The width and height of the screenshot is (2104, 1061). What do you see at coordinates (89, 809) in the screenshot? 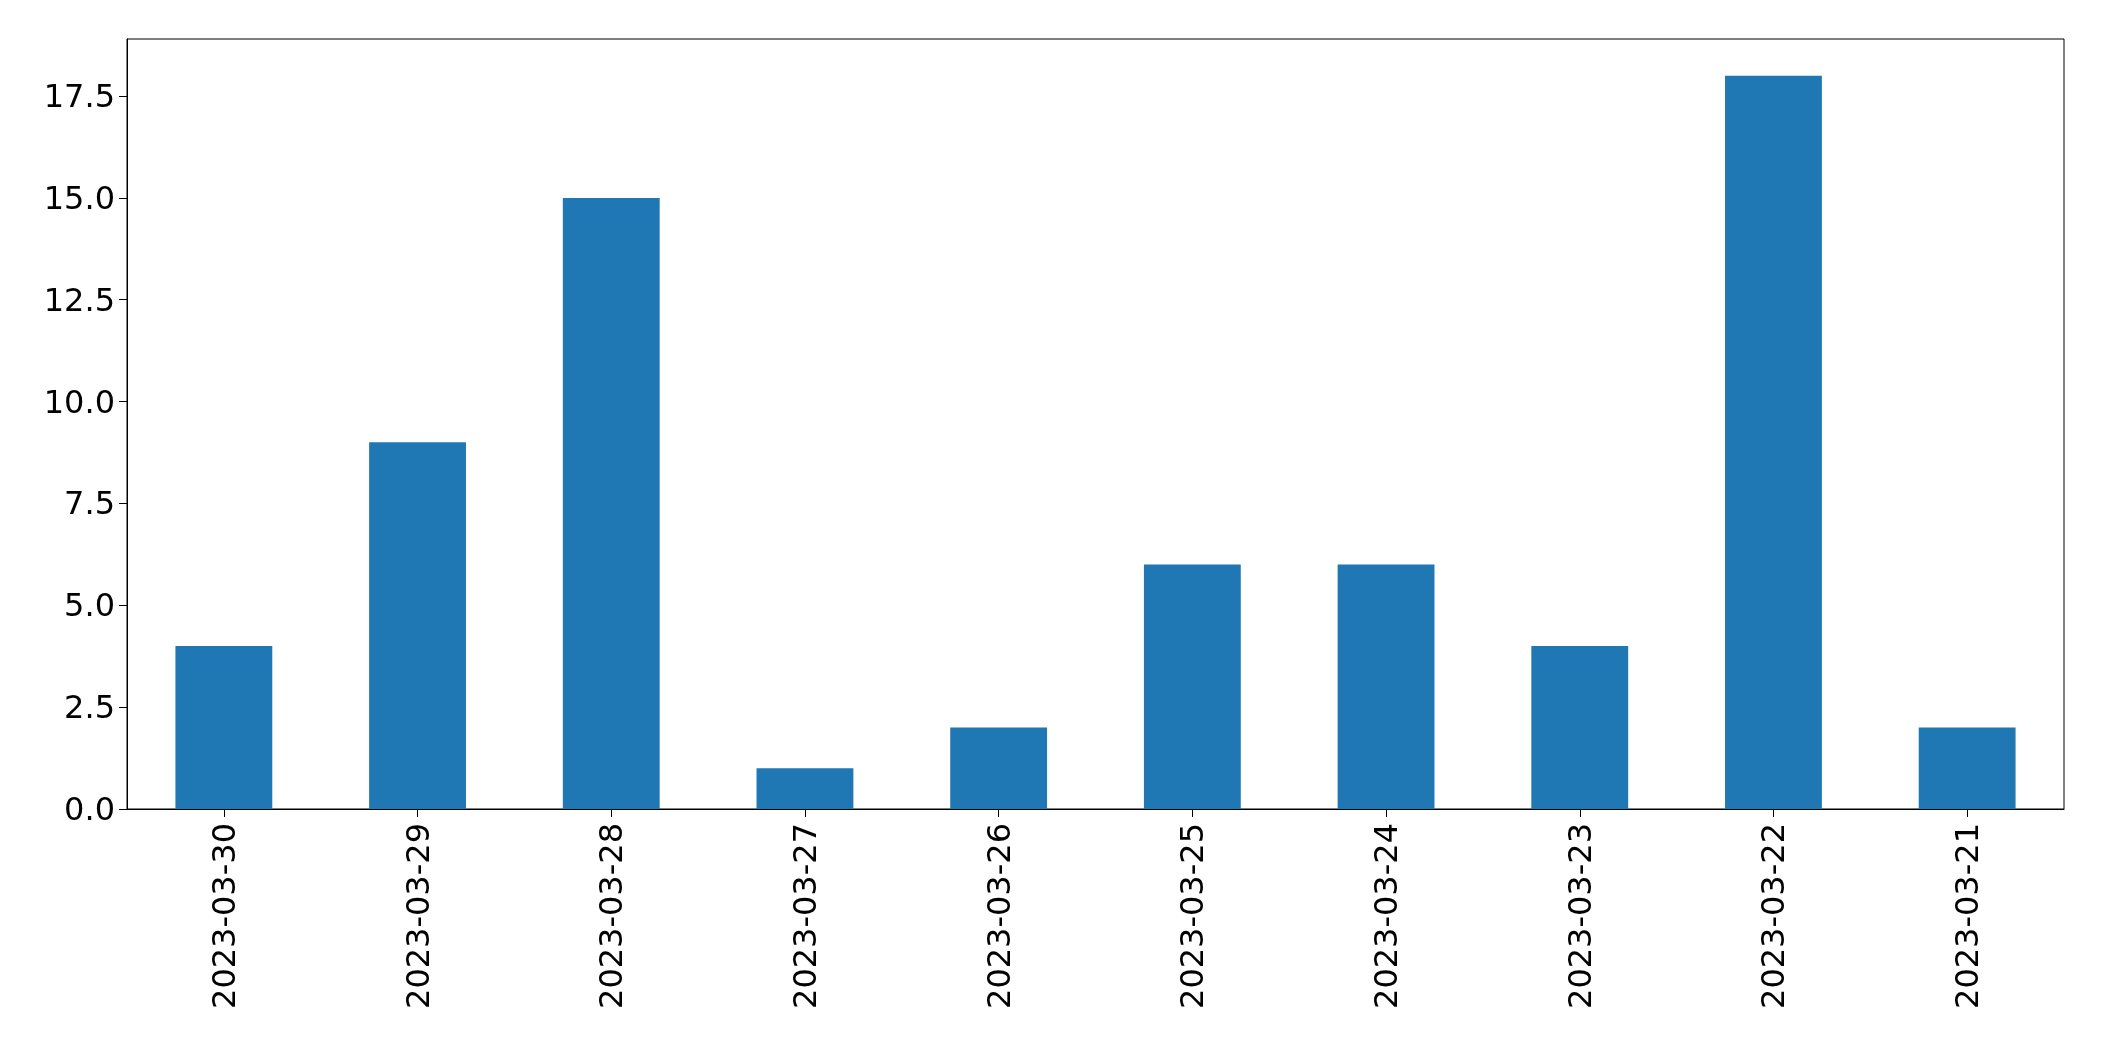
I see `y-tick-label: 0.0` at bounding box center [89, 809].